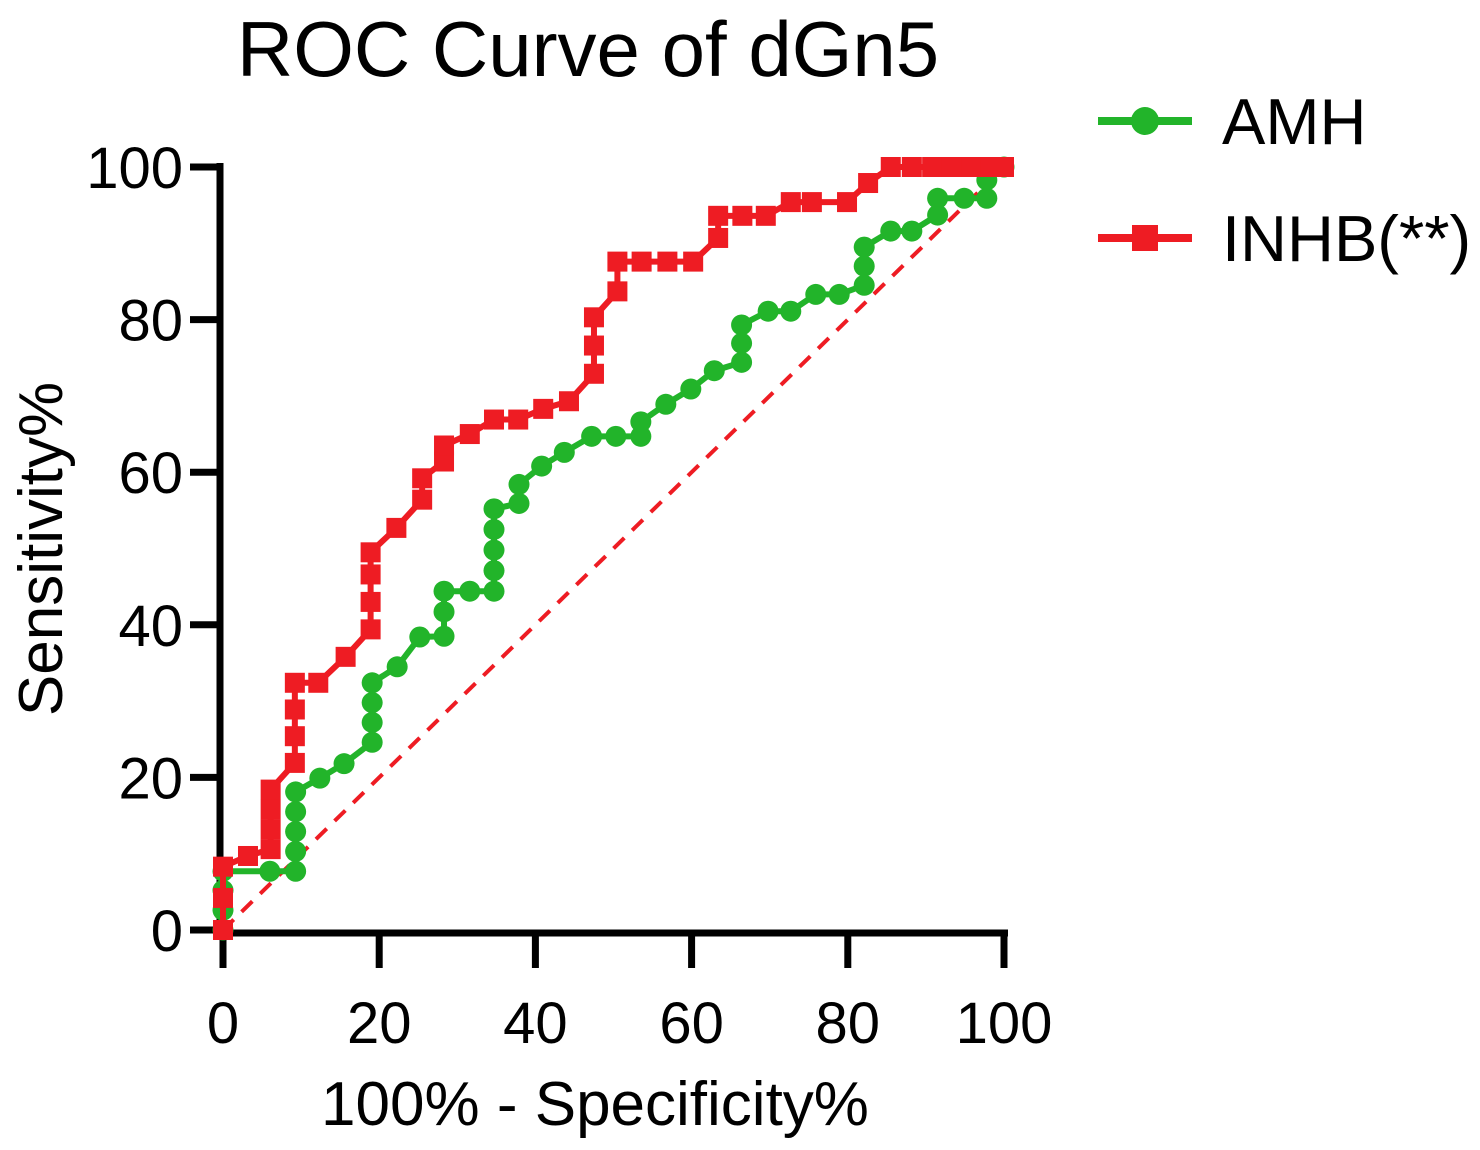 The image size is (1480, 1150). Describe the element at coordinates (150, 473) in the screenshot. I see `y-tick-label: 60` at that location.